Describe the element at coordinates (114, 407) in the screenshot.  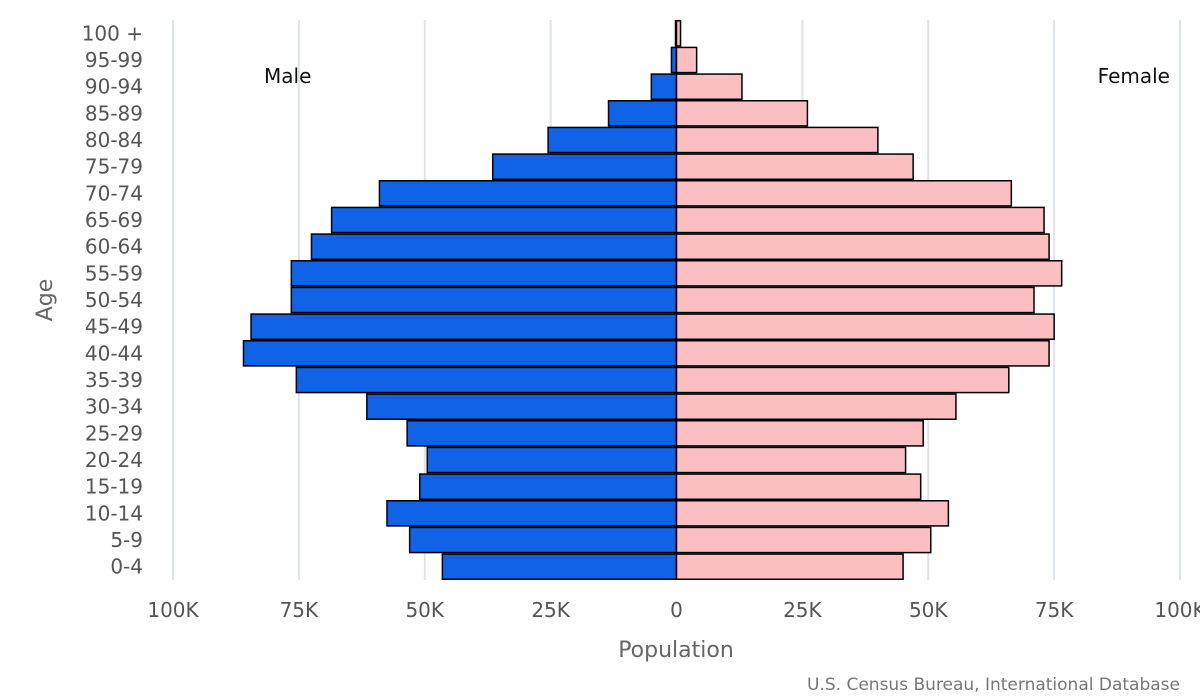
I see `age-group-label: 30-34` at that location.